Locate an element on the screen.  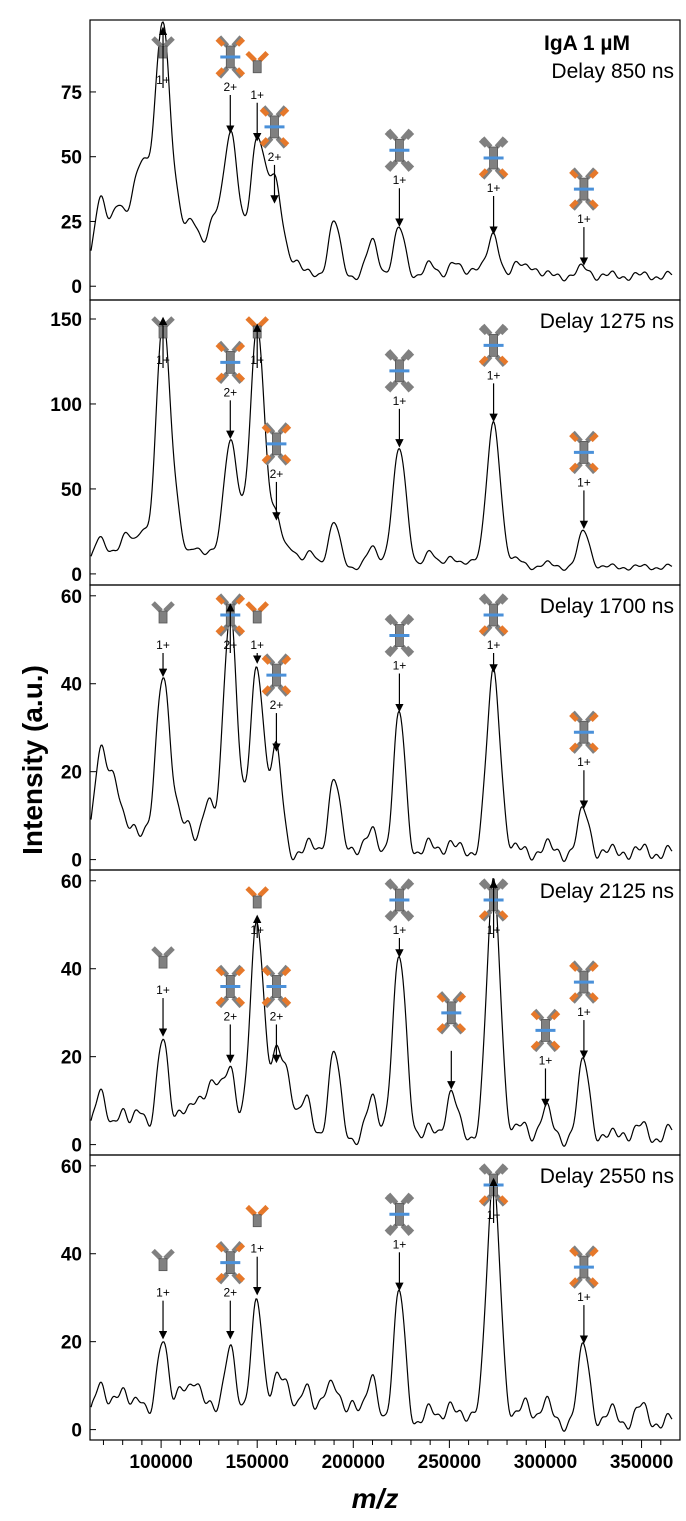
x-axis-title: m/z is located at coordinates (375, 1498).